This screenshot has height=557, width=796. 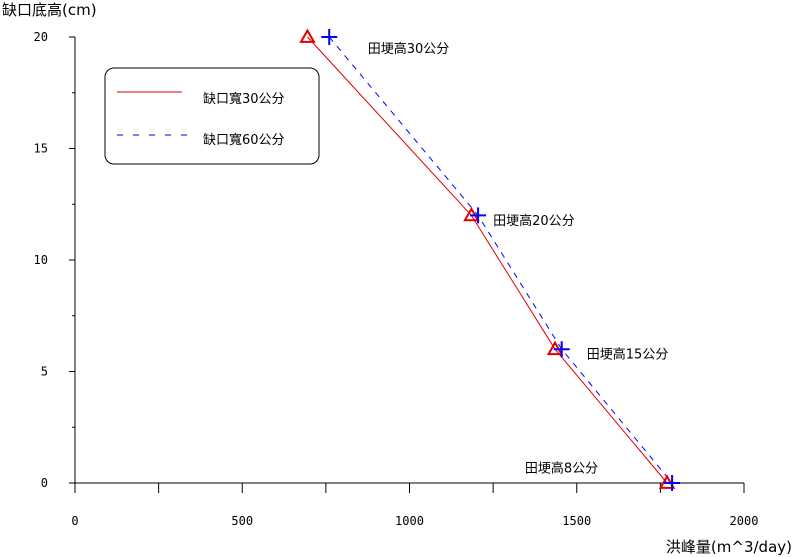 I want to click on point-annotation: 田埂高20公分, so click(x=534, y=221).